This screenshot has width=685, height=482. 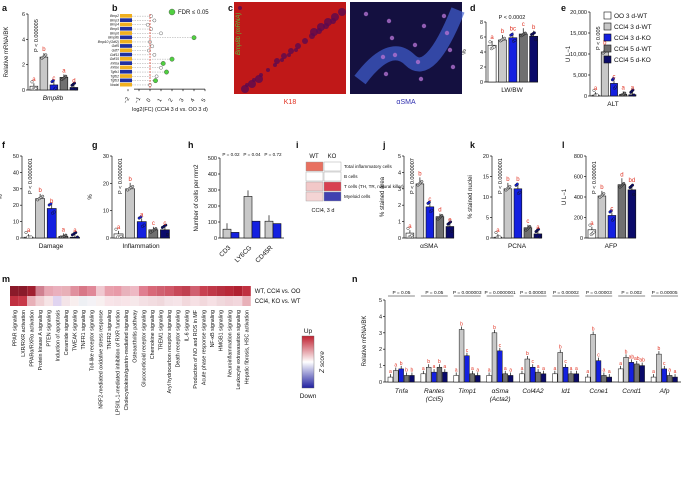 I want to click on panel-j-sig-letter: d, so click(x=439, y=211).